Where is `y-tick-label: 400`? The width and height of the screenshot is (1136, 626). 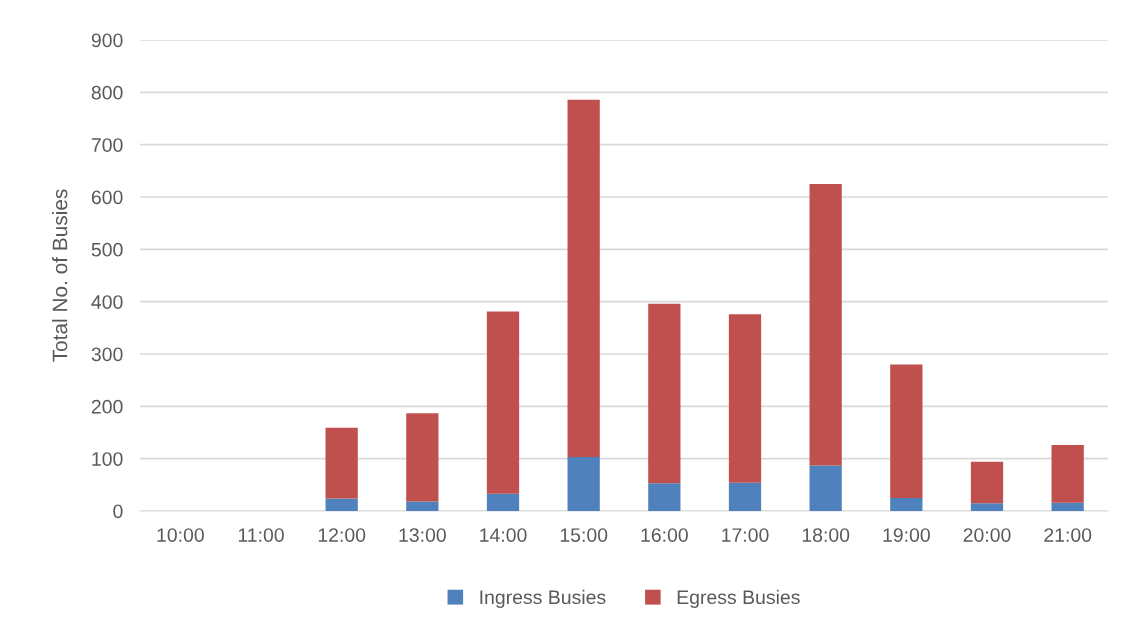
y-tick-label: 400 is located at coordinates (107, 302).